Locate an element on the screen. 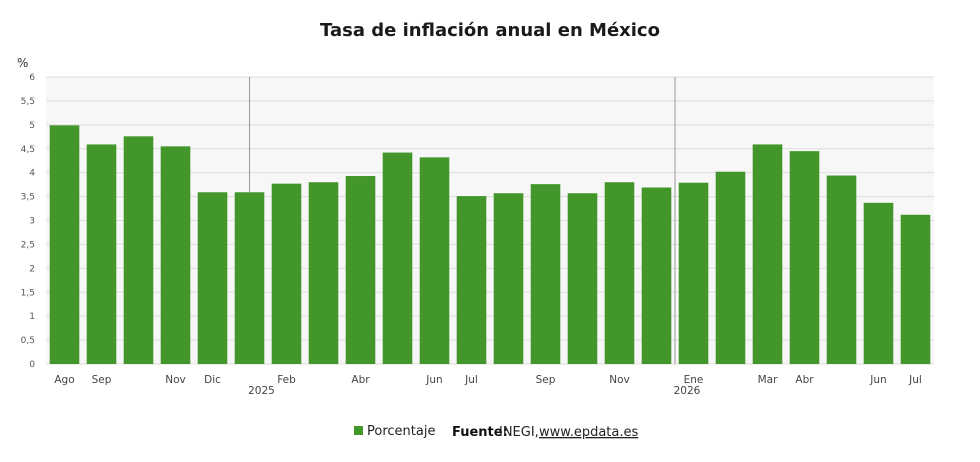 This screenshot has height=462, width=980. y-tick-label: 3,5 is located at coordinates (28, 198).